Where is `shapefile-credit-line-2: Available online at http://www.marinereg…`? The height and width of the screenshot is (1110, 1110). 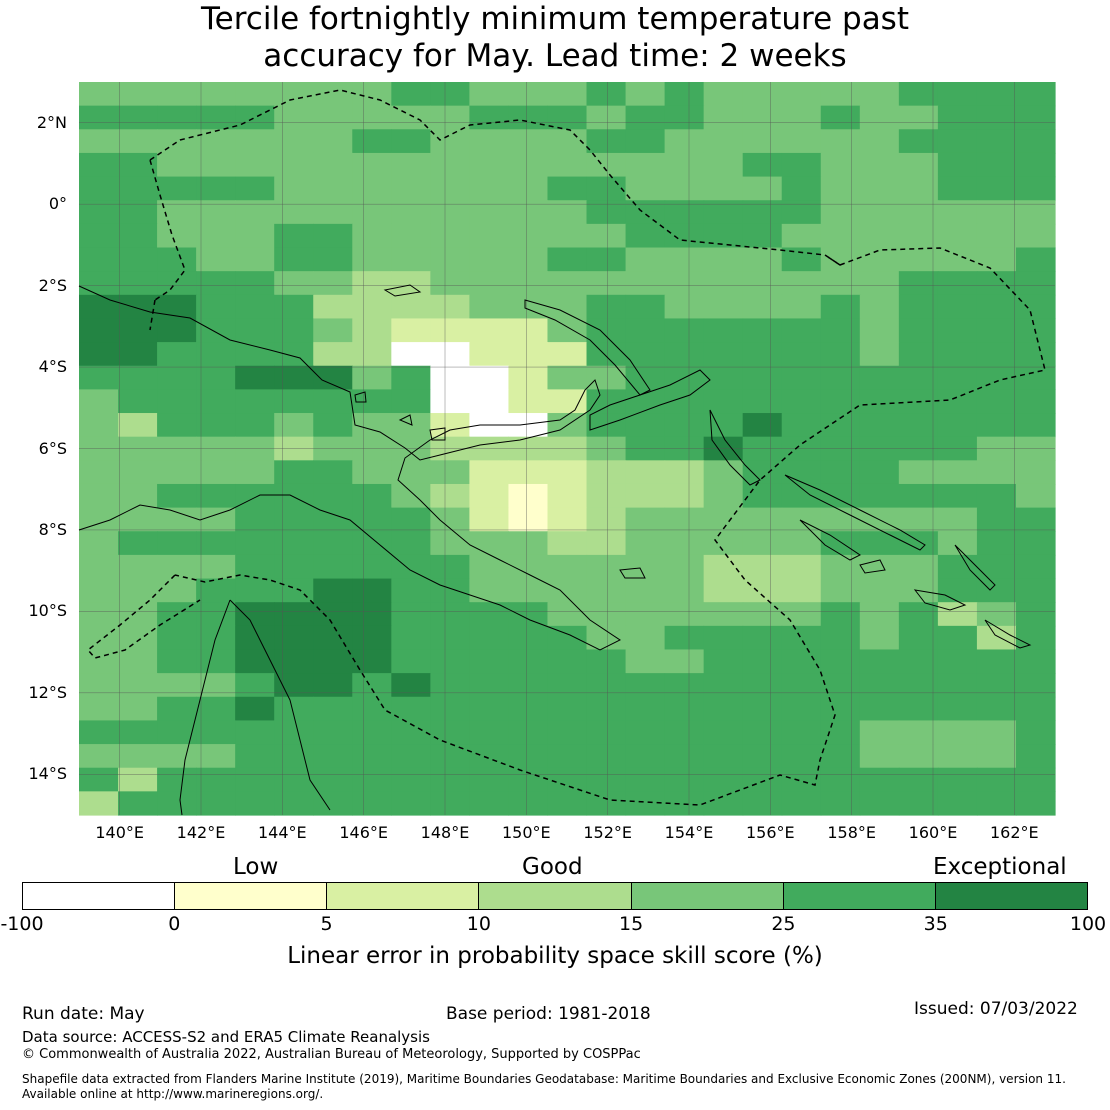 shapefile-credit-line-2: Available online at http://www.marinereg… is located at coordinates (173, 1094).